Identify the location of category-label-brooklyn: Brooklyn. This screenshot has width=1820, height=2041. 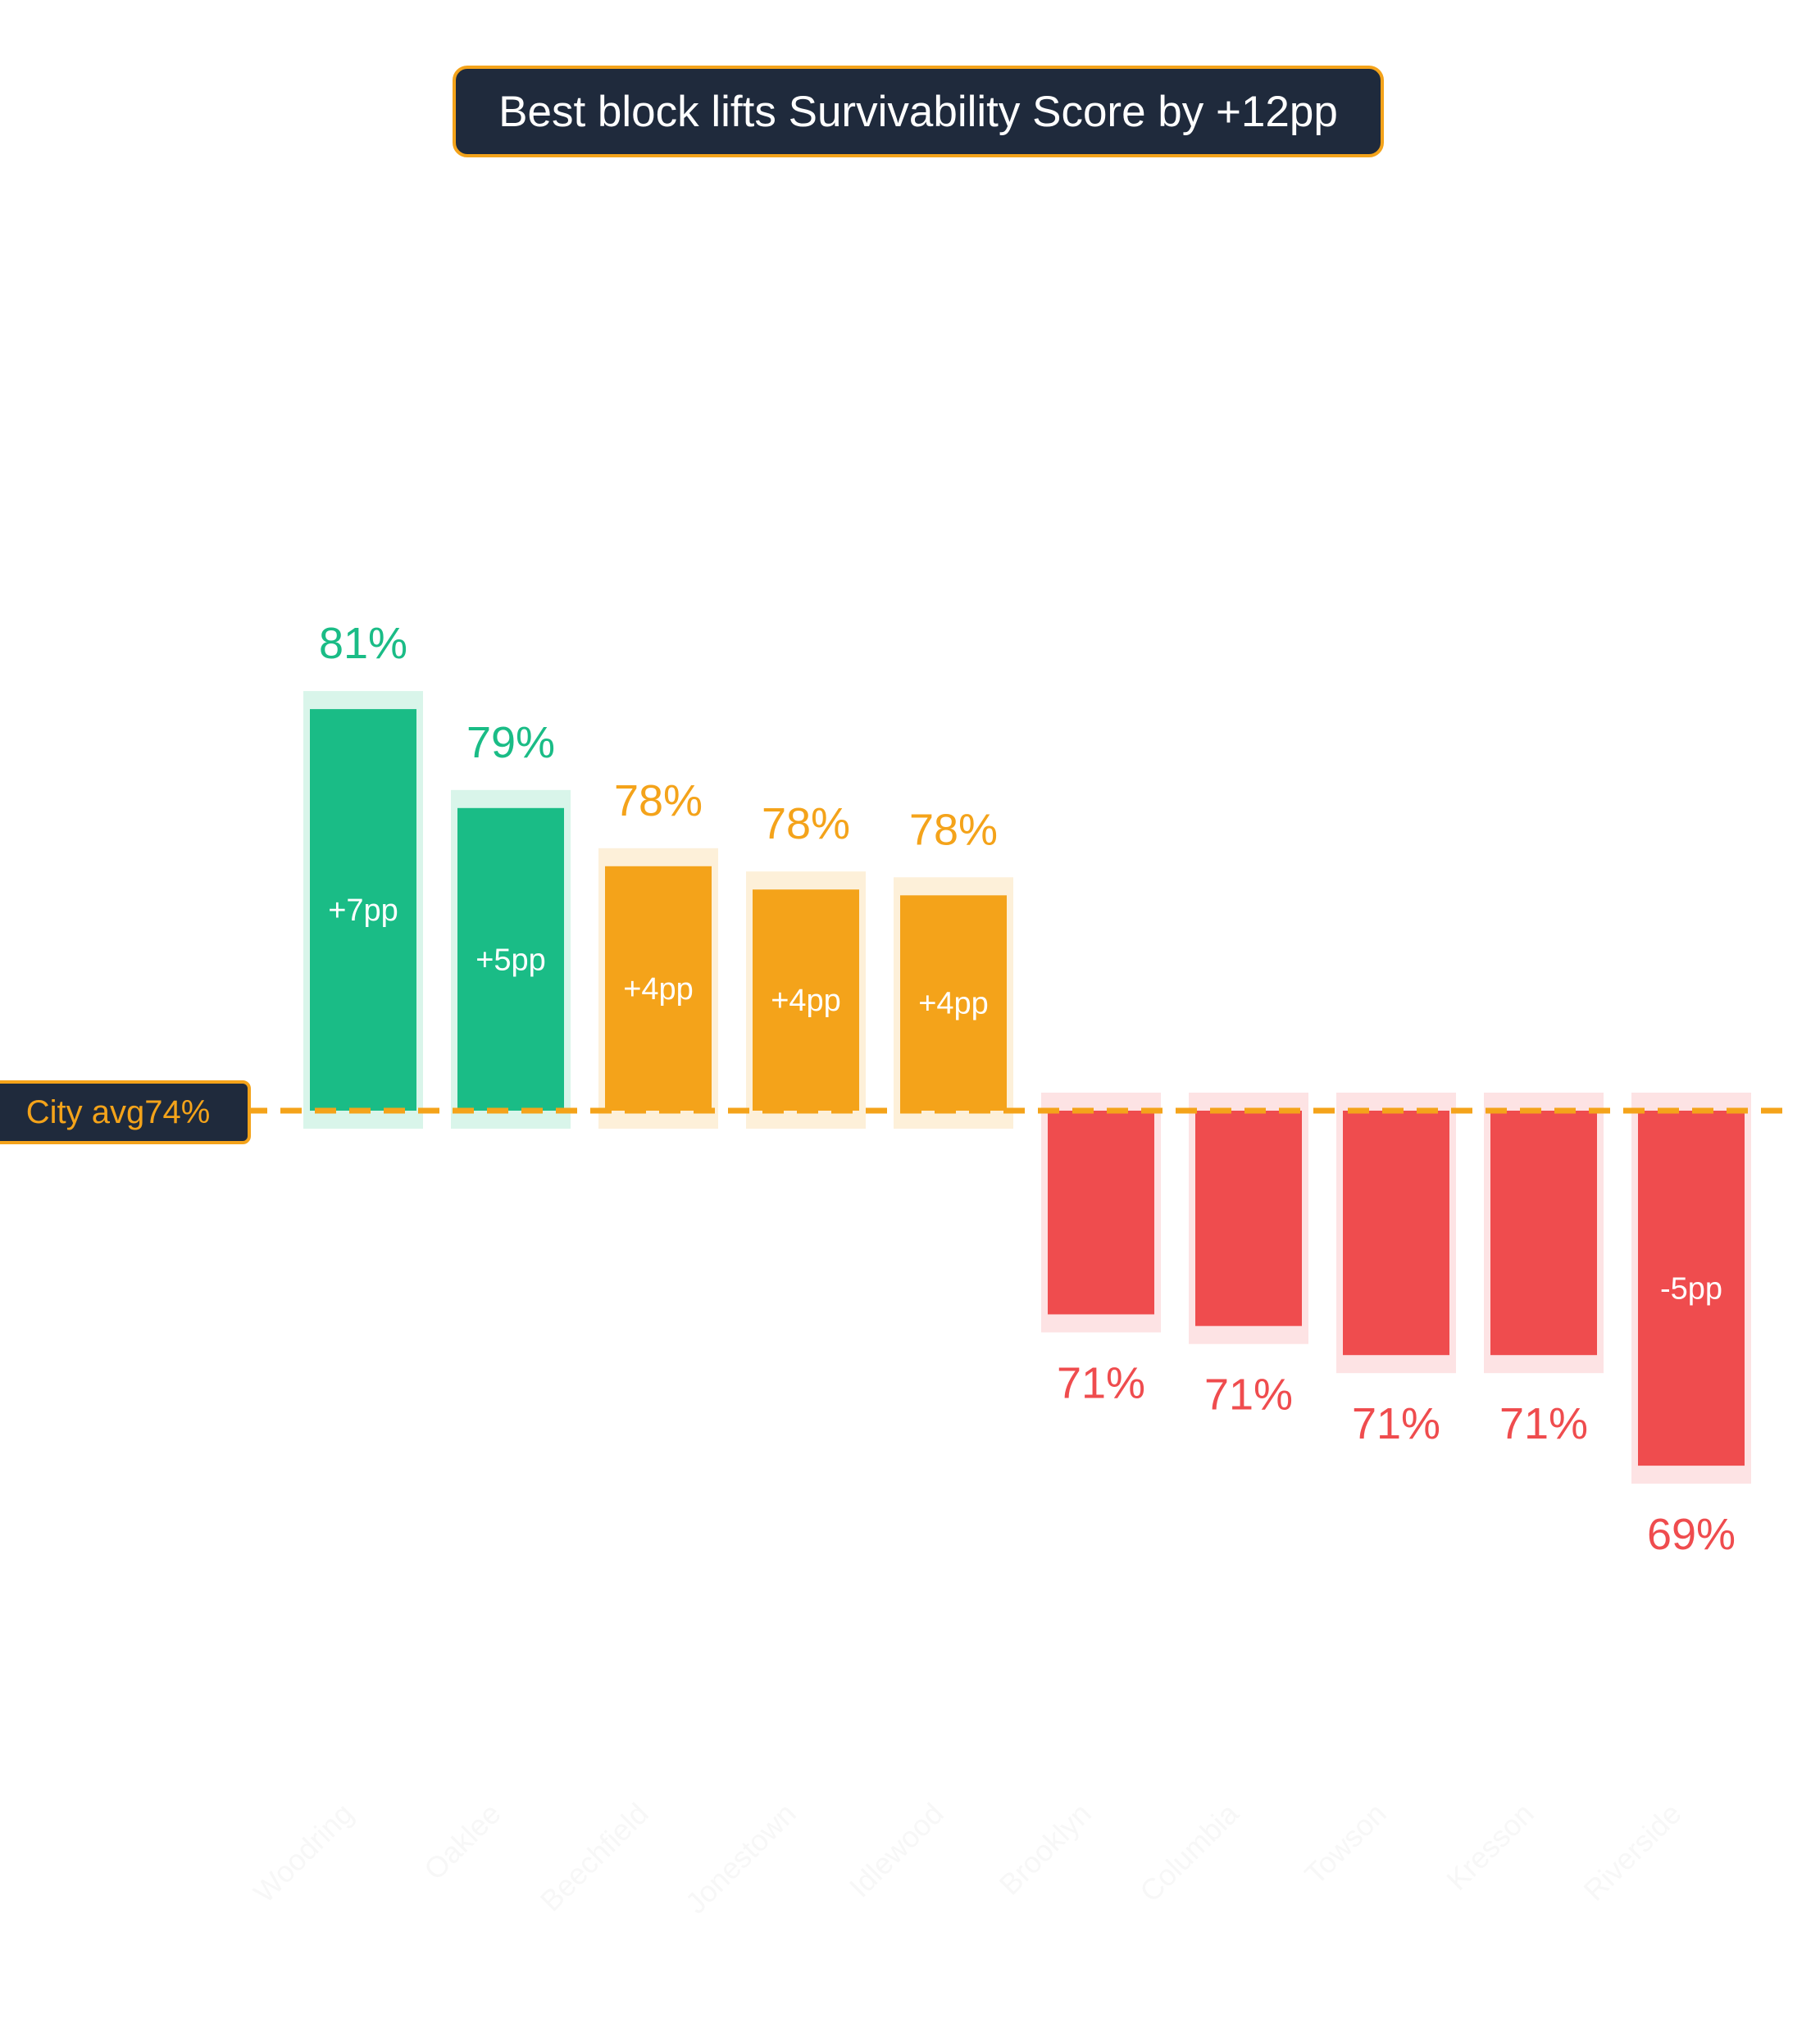
(1045, 1849).